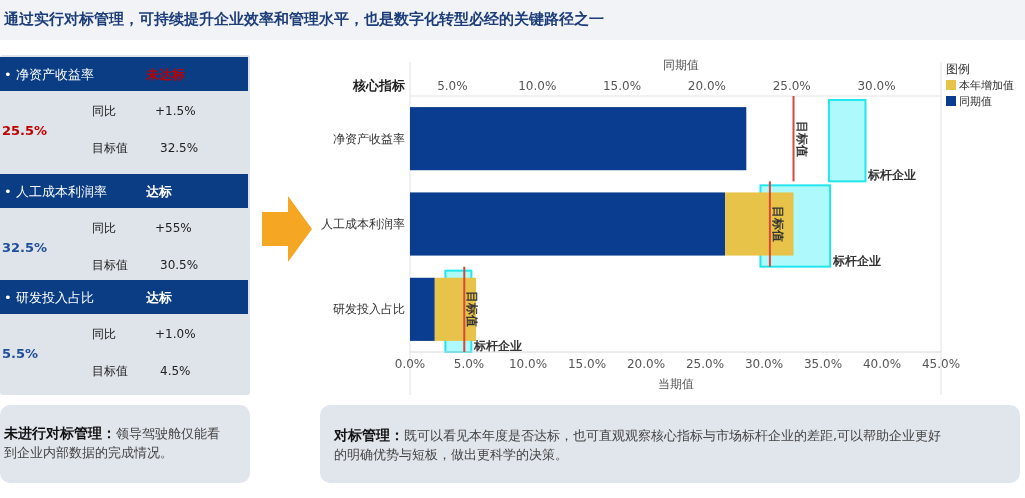  I want to click on y-tick-label: 研发投入占比, so click(369, 309).